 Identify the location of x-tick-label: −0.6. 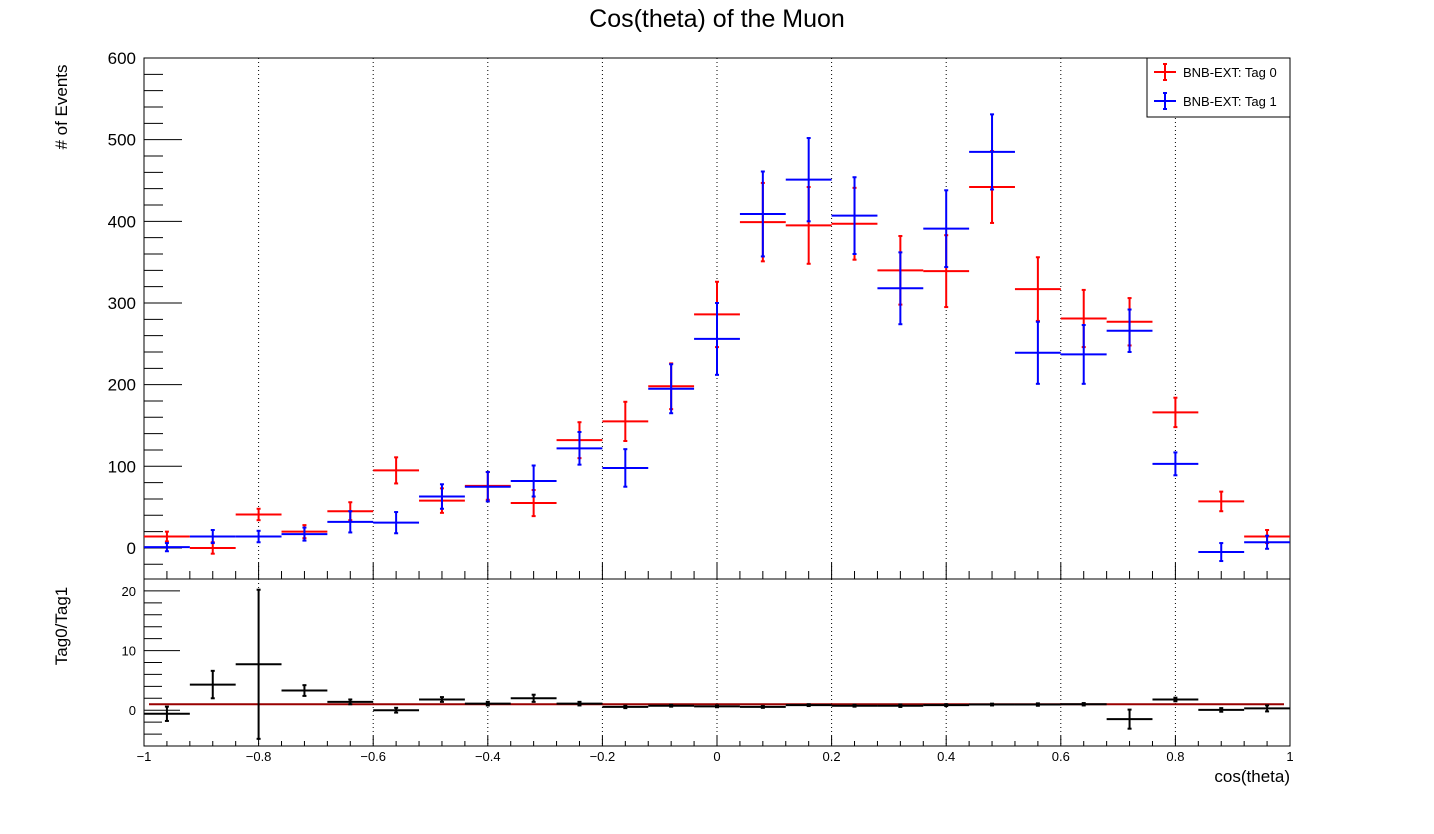
(373, 756).